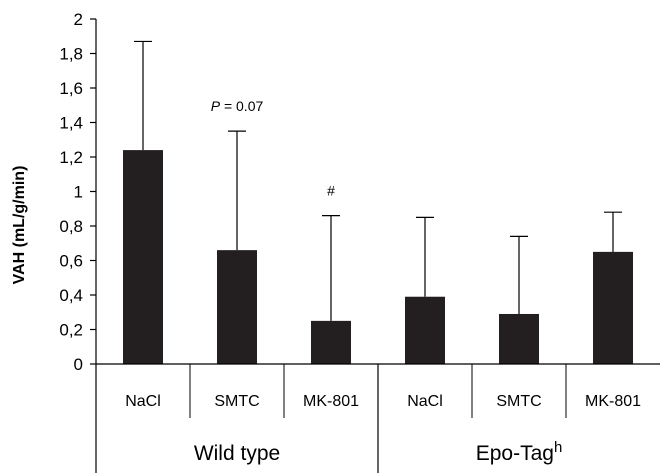 Image resolution: width=660 pixels, height=473 pixels. I want to click on y-tick-label: 2, so click(78, 19).